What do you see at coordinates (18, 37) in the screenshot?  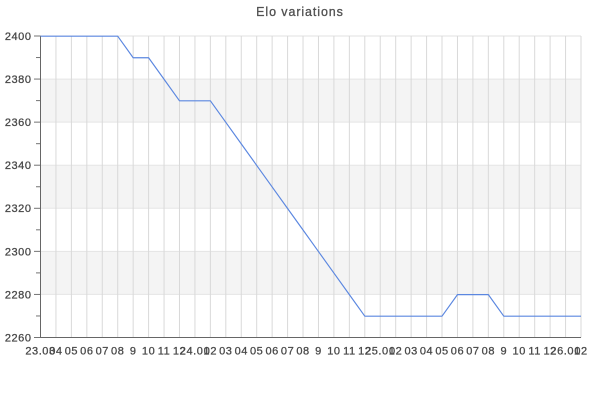 I see `svg-text: 2400` at bounding box center [18, 37].